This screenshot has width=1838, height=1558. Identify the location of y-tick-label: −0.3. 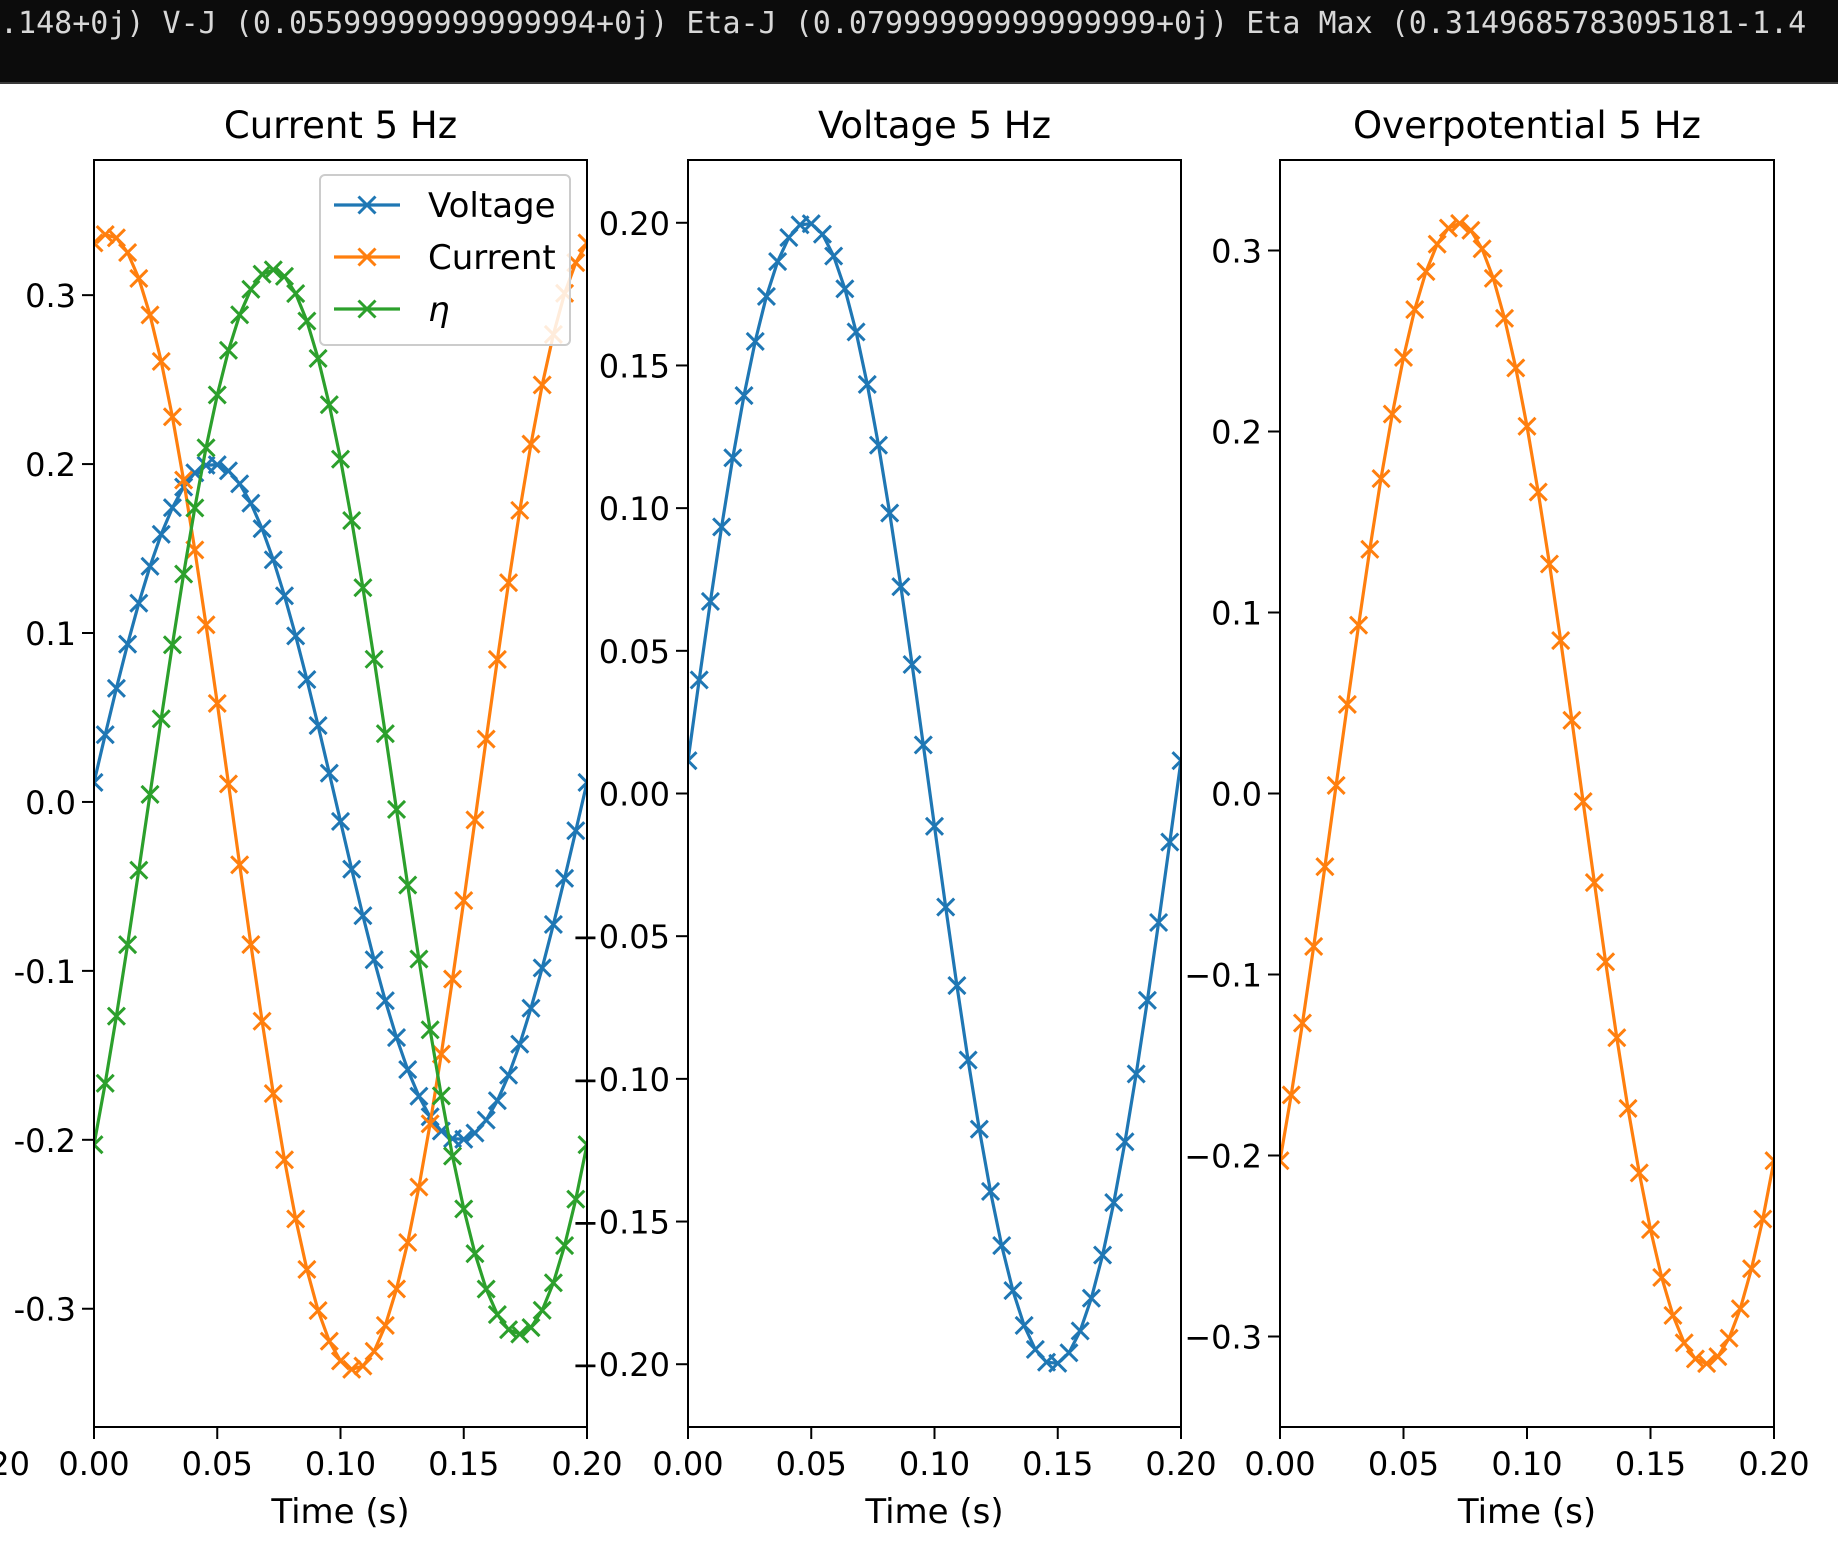
(1223, 1338).